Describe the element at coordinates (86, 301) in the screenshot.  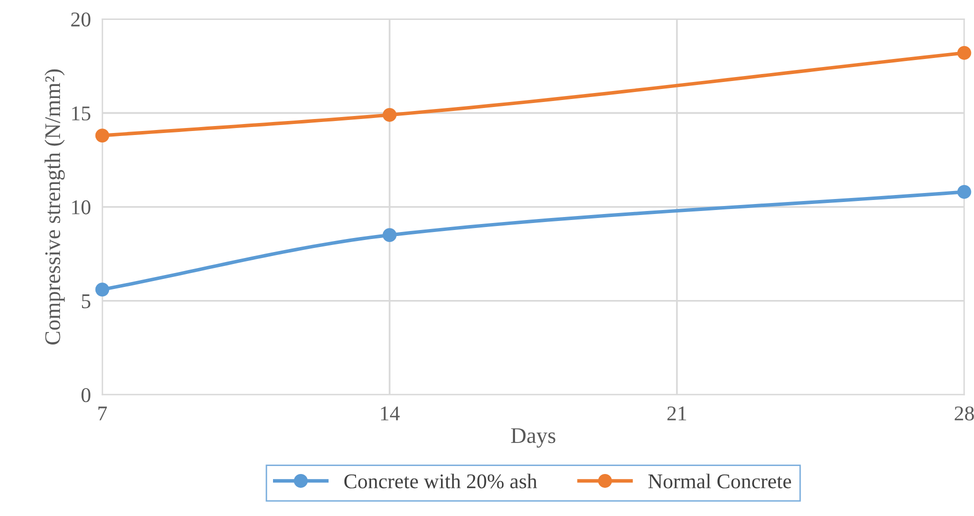
I see `y-tick-label: 5` at that location.